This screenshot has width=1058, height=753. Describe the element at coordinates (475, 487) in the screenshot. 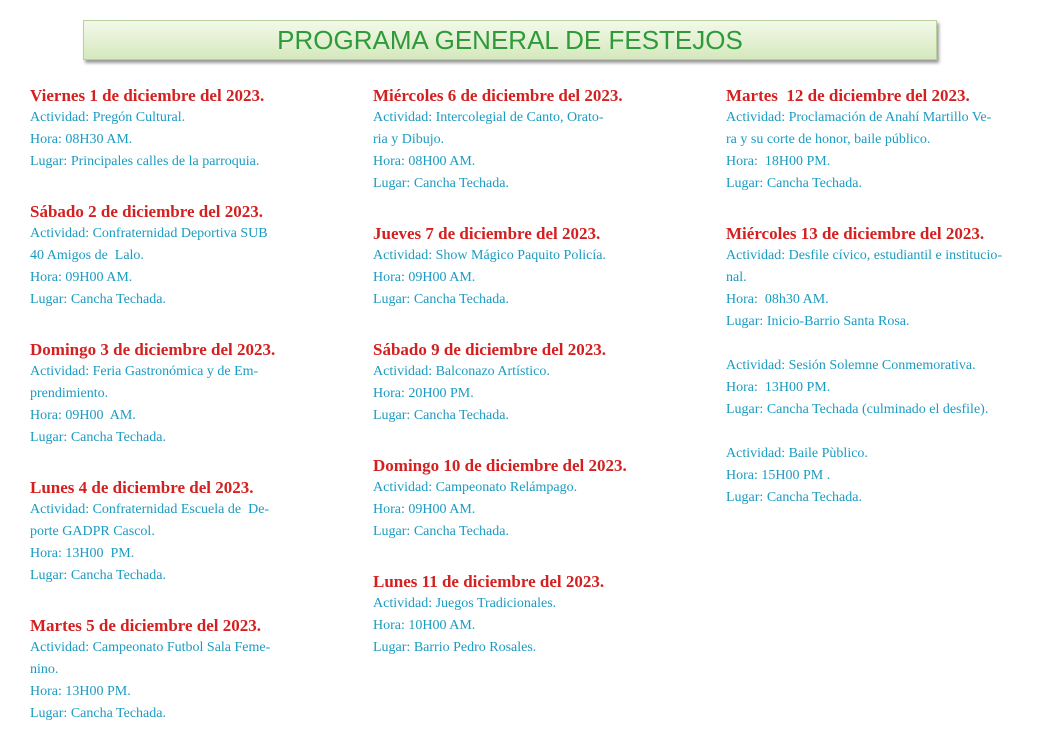

I see `activity-line: Actividad: Campeonato Relámpago.` at that location.